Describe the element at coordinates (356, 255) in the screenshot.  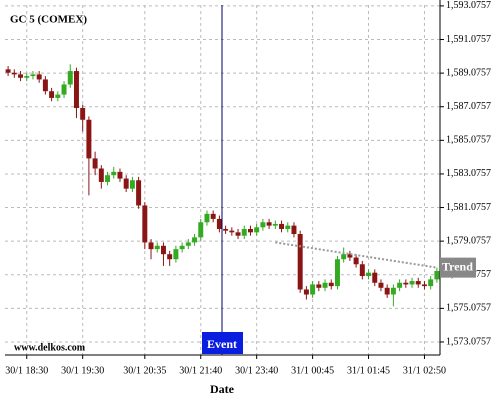
I see `trend-line` at that location.